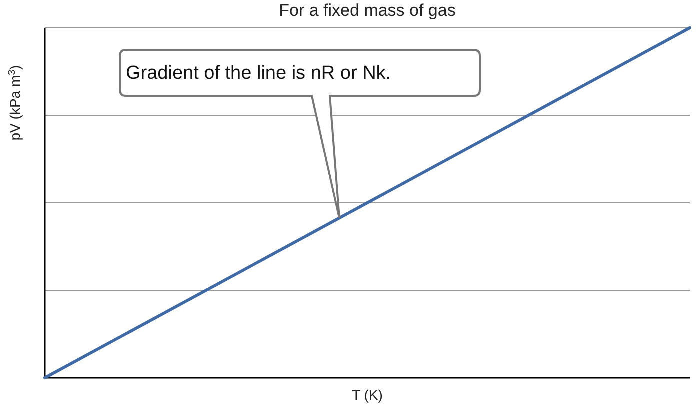 This screenshot has width=700, height=407. Describe the element at coordinates (367, 10) in the screenshot. I see `chart-title: For a fixed mass of gas` at that location.